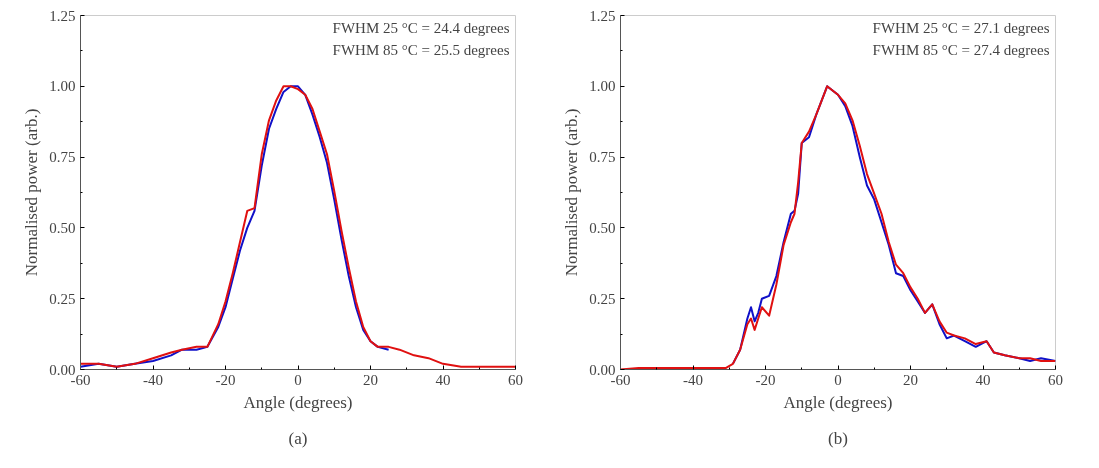  I want to click on text: (b), so click(838, 438).